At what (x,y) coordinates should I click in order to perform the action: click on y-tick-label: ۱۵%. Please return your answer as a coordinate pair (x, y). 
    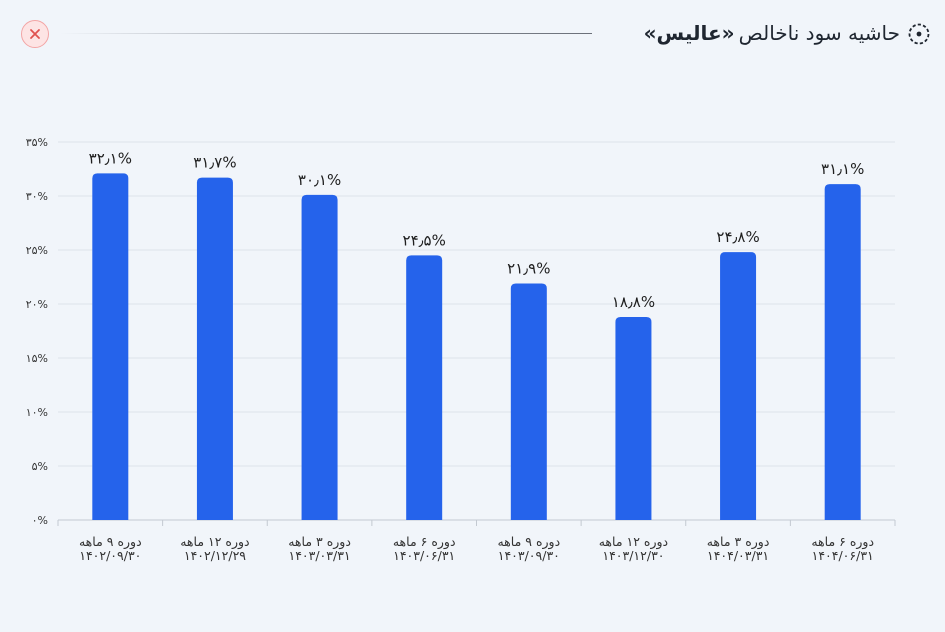
    Looking at the image, I should click on (37, 358).